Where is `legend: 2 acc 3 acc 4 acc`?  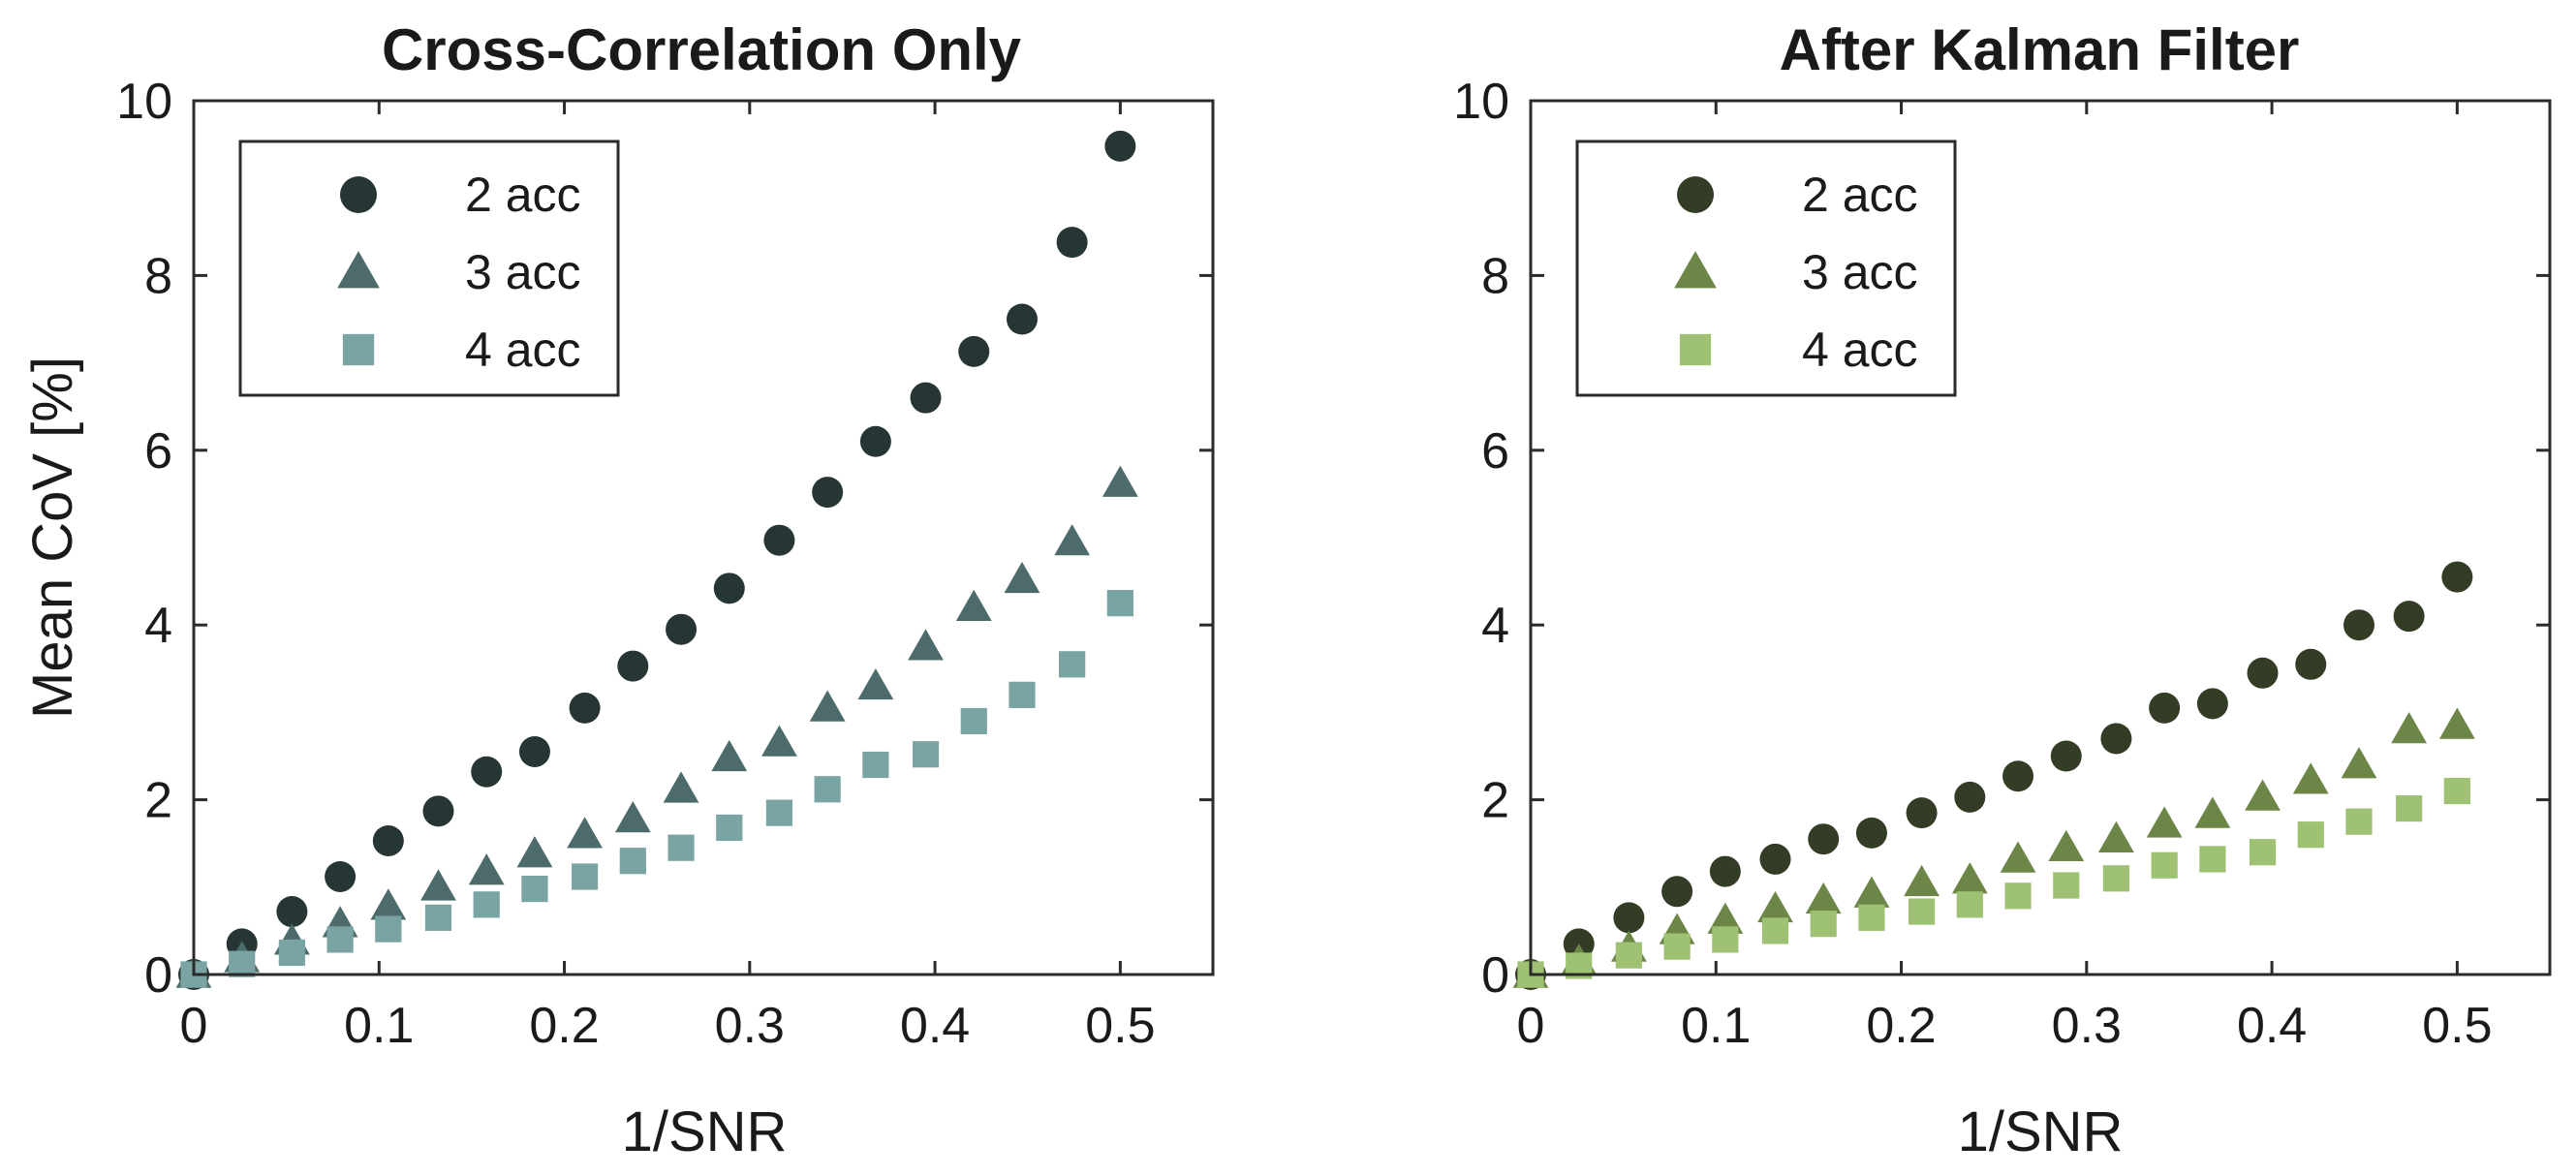 legend: 2 acc 3 acc 4 acc is located at coordinates (429, 268).